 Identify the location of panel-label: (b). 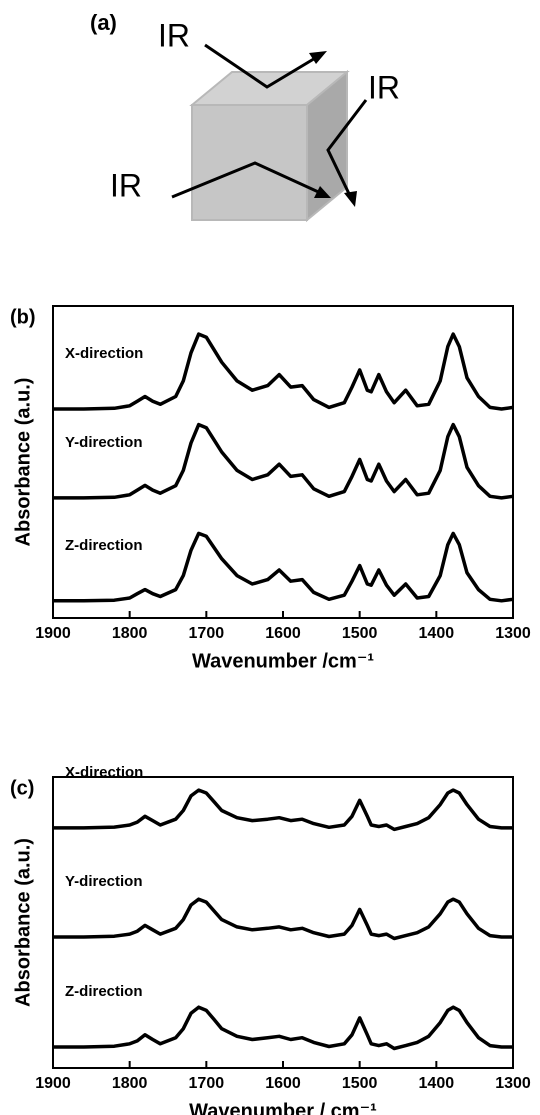
(23, 317).